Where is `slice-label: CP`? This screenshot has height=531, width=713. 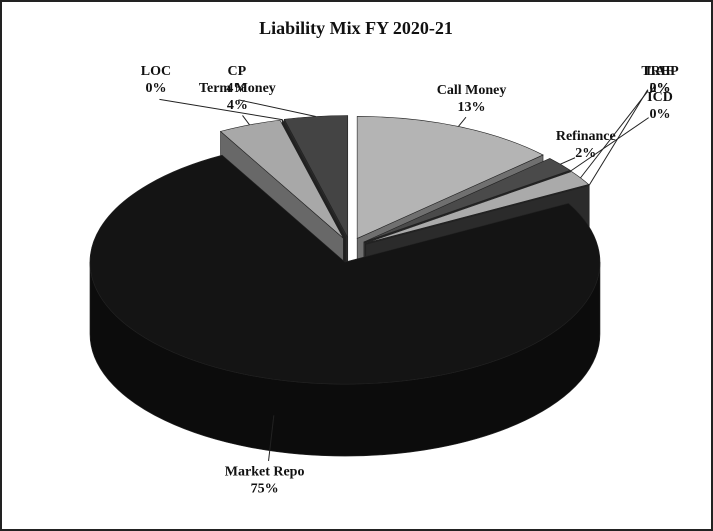 slice-label: CP is located at coordinates (237, 71).